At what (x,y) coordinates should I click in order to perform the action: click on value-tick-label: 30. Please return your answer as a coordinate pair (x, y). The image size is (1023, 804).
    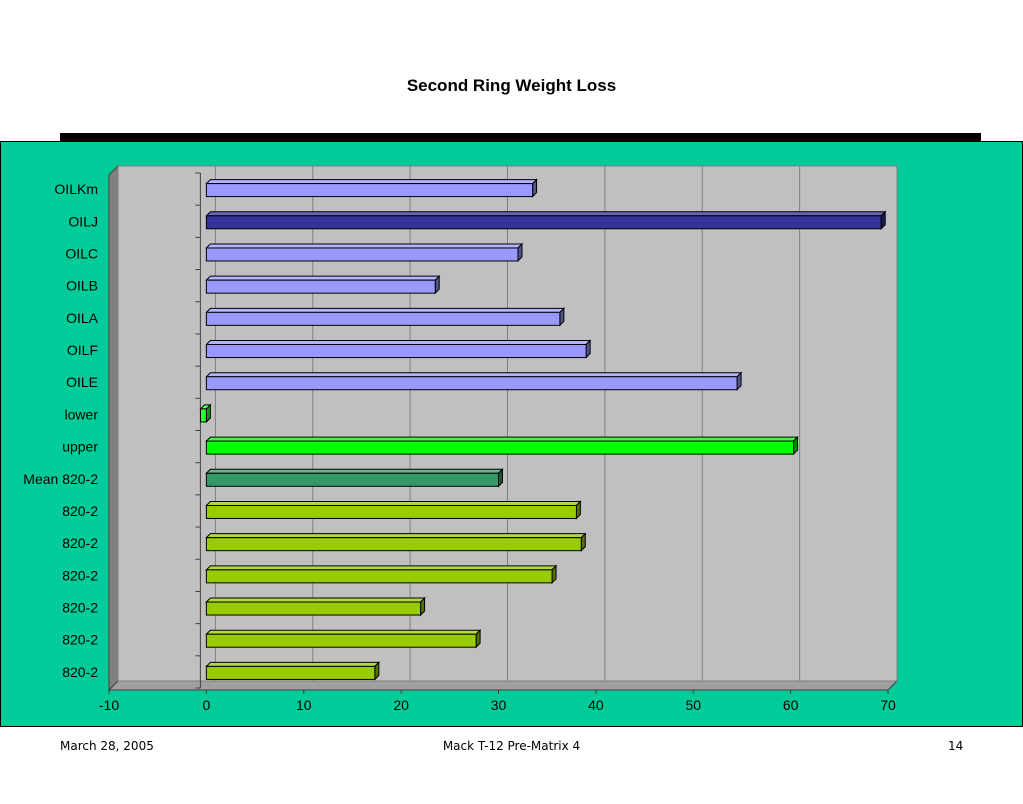
    Looking at the image, I should click on (499, 705).